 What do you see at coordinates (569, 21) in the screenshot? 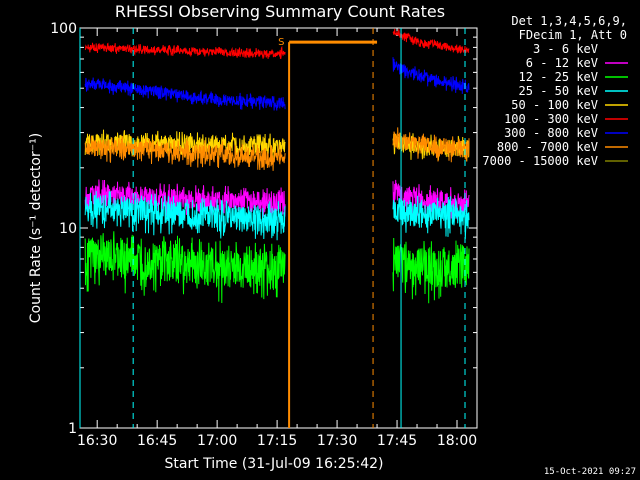
I see `legend-header: Det 1,3,4,5,6,9,` at bounding box center [569, 21].